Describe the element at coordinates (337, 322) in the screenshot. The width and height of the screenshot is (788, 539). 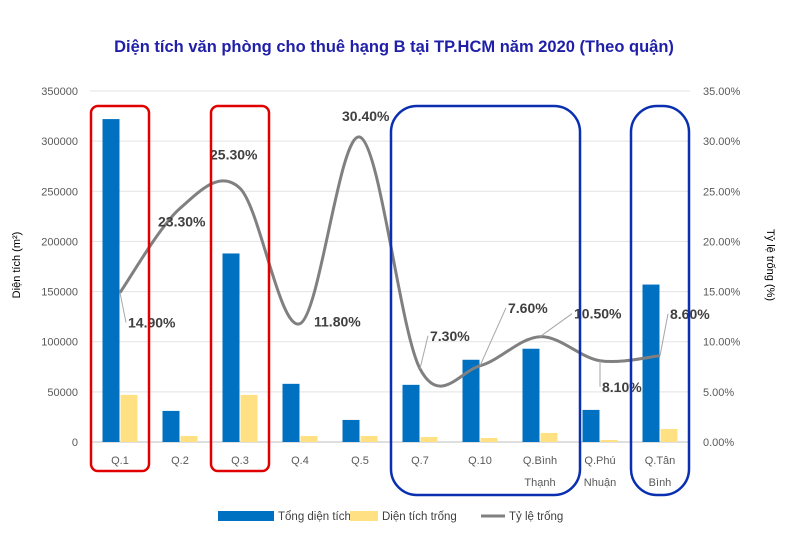
I see `vacancy-data-label: 11.80%` at that location.